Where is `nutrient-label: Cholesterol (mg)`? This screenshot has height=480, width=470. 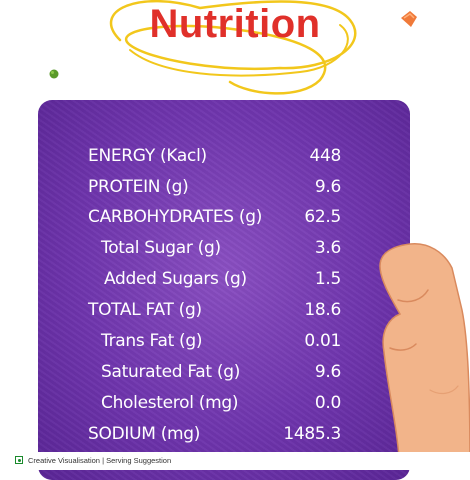 nutrient-label: Cholesterol (mg) is located at coordinates (170, 403).